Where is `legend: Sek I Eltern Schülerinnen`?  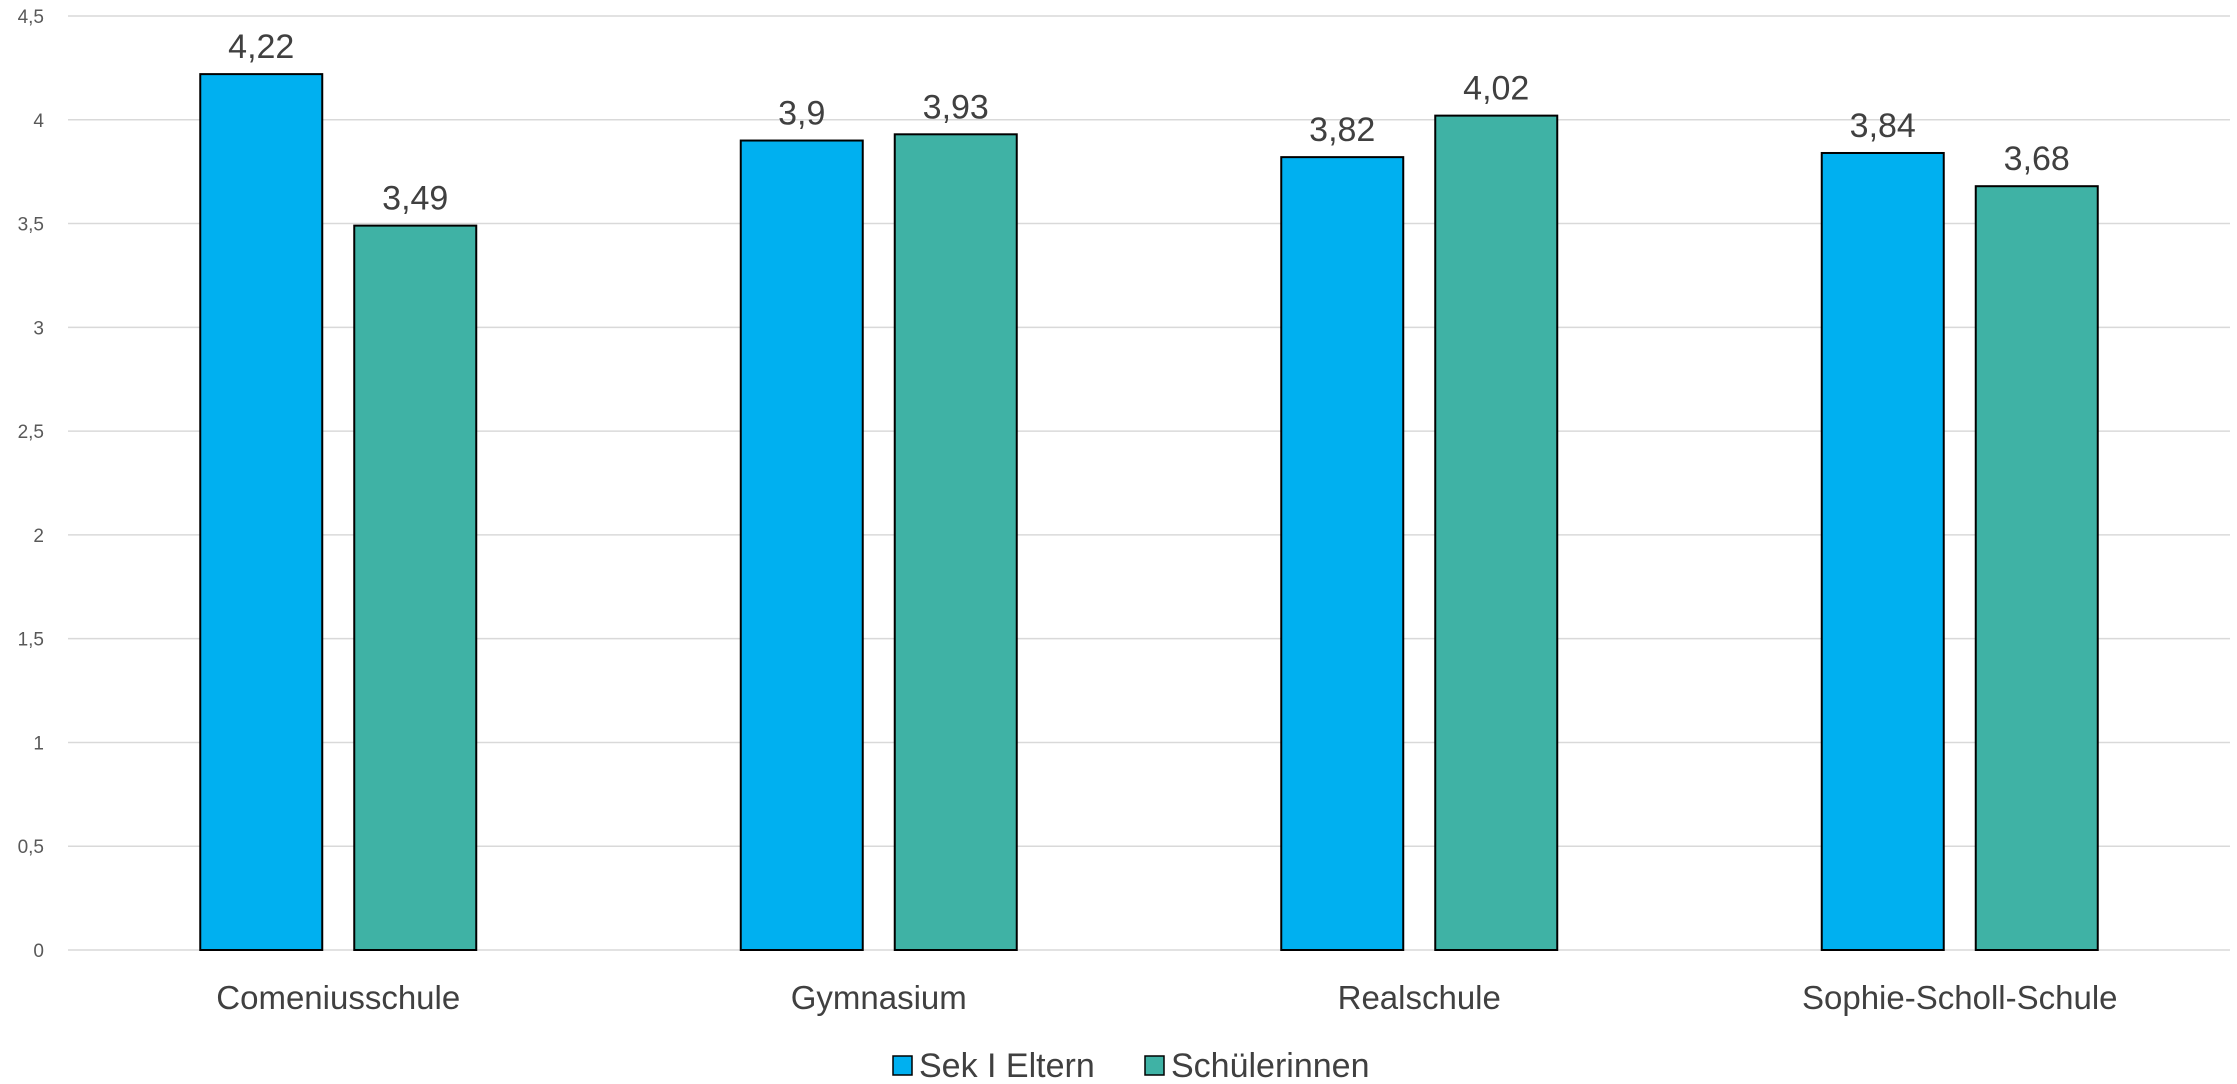 legend: Sek I Eltern Schülerinnen is located at coordinates (1130, 1065).